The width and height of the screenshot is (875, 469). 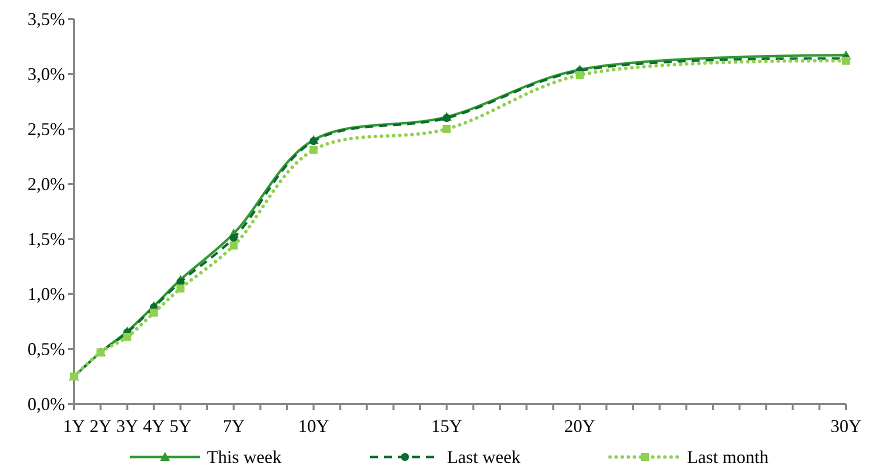 I want to click on x-tick-label: 1Y, so click(x=74, y=426).